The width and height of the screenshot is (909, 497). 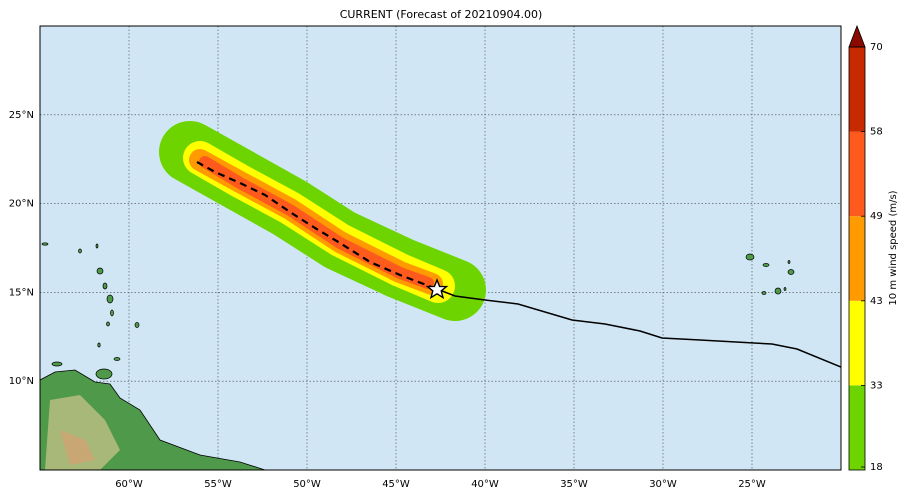 I want to click on lon-label: 25°W, so click(x=752, y=484).